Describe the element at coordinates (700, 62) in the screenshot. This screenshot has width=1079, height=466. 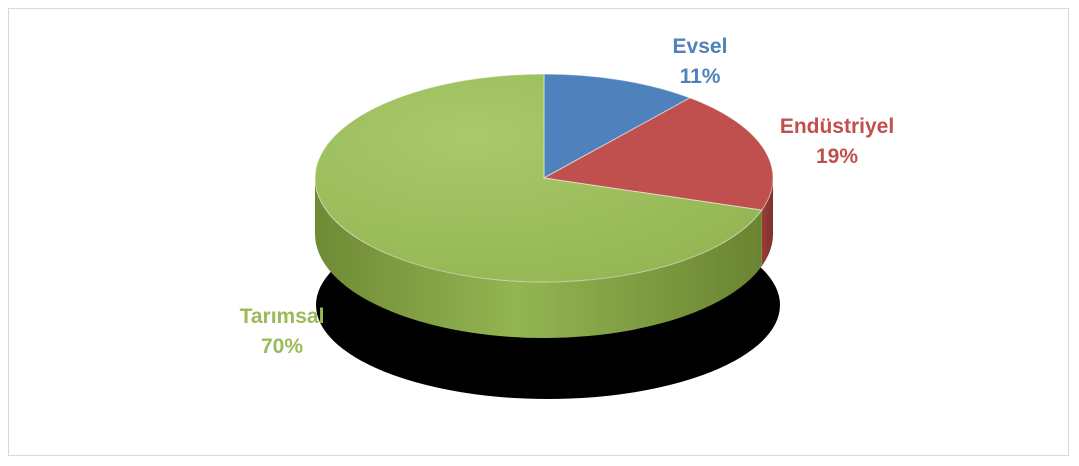
I see `slice-label-evsel: Evsel 11%` at that location.